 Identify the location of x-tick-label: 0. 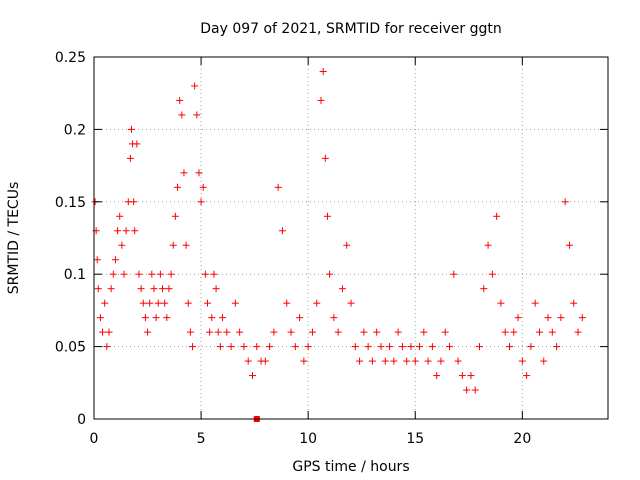
(94, 439).